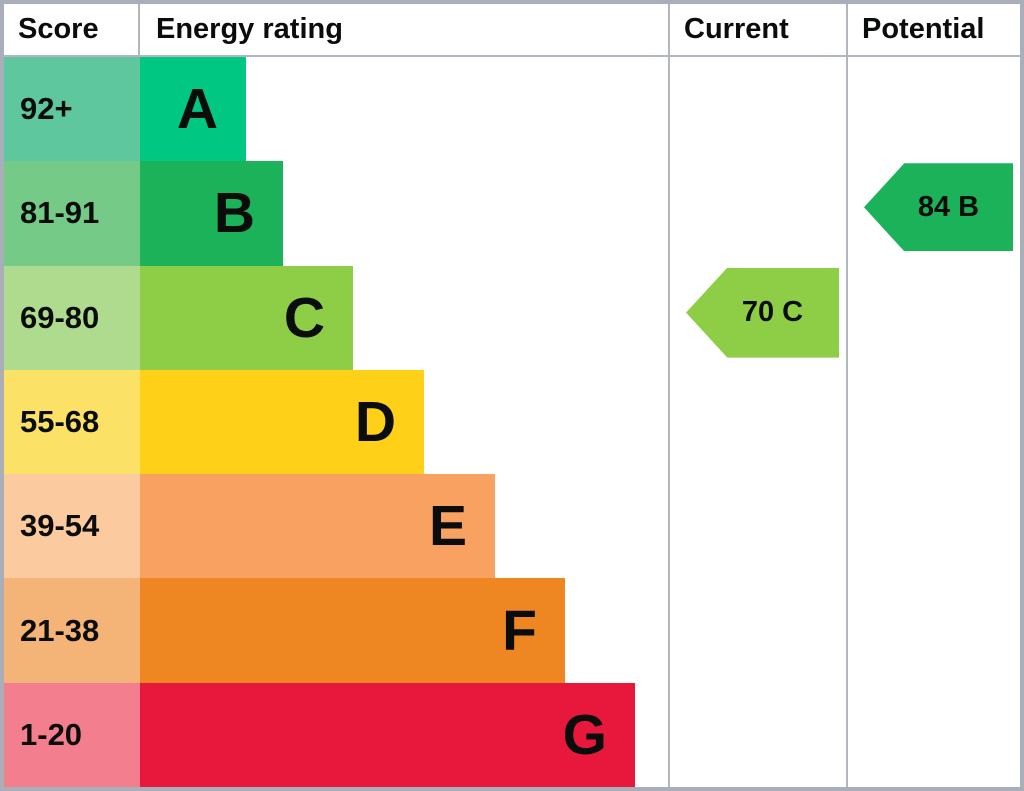  What do you see at coordinates (60, 421) in the screenshot?
I see `score-range-d: 55-68` at bounding box center [60, 421].